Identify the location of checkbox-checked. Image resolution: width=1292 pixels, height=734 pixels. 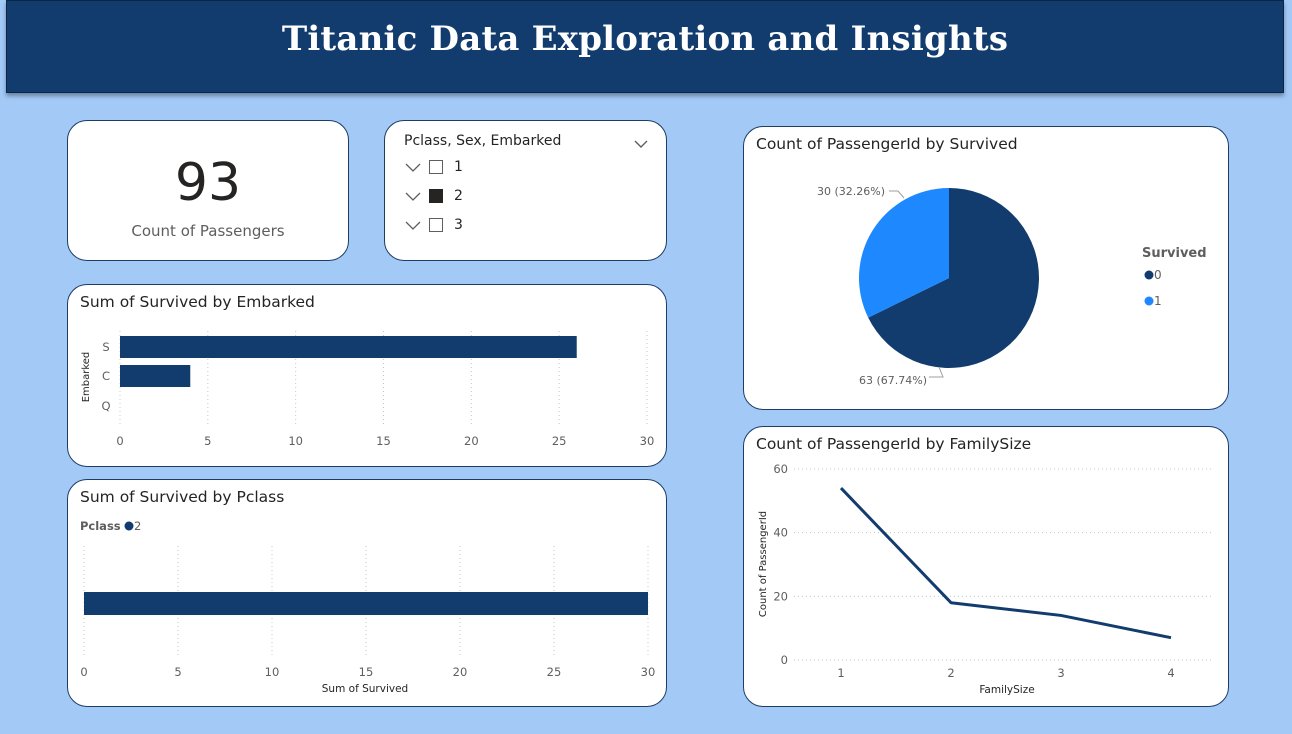
(436, 196).